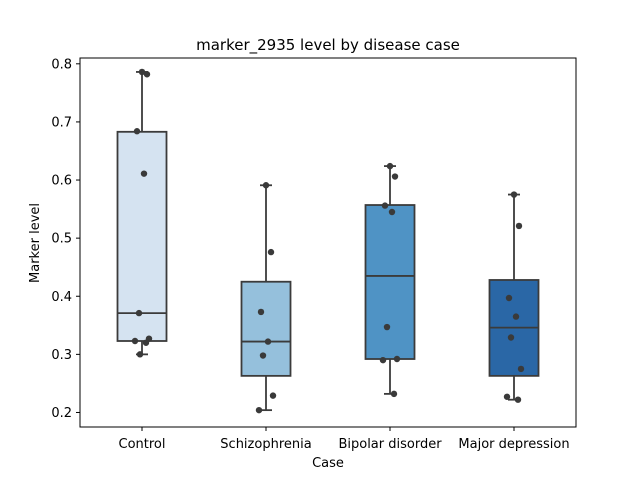  What do you see at coordinates (61, 64) in the screenshot?
I see `y-tick-label: 0.8` at bounding box center [61, 64].